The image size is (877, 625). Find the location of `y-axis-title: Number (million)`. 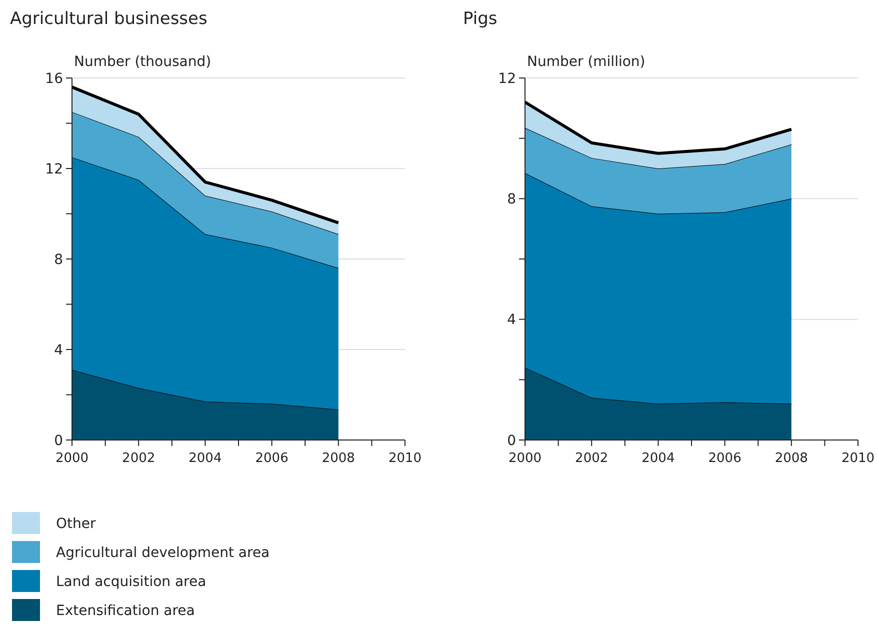

y-axis-title: Number (million) is located at coordinates (586, 62).